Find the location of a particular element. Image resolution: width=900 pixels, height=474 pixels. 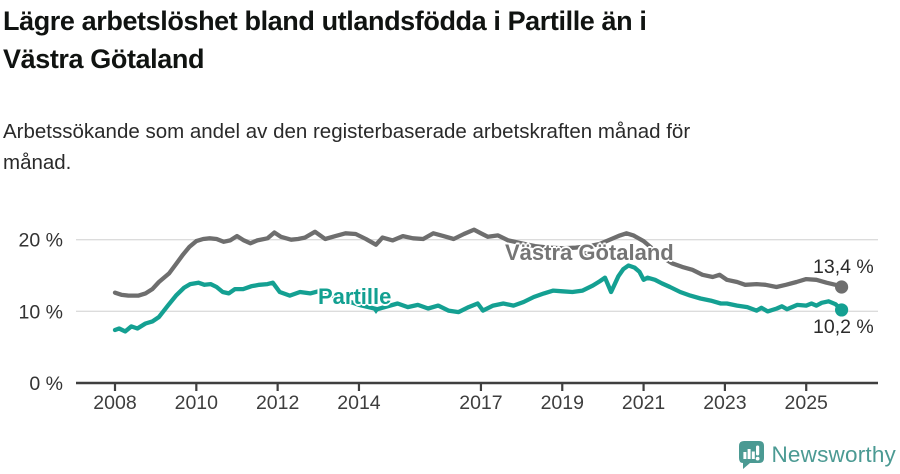

partille-label-pointer-icon is located at coordinates (376, 310).